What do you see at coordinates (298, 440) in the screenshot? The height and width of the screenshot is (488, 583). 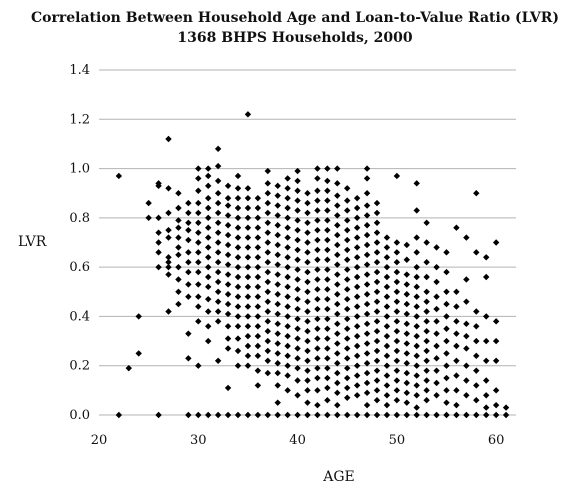 I see `x-tick-labels: 20 30 40 50 60` at bounding box center [298, 440].